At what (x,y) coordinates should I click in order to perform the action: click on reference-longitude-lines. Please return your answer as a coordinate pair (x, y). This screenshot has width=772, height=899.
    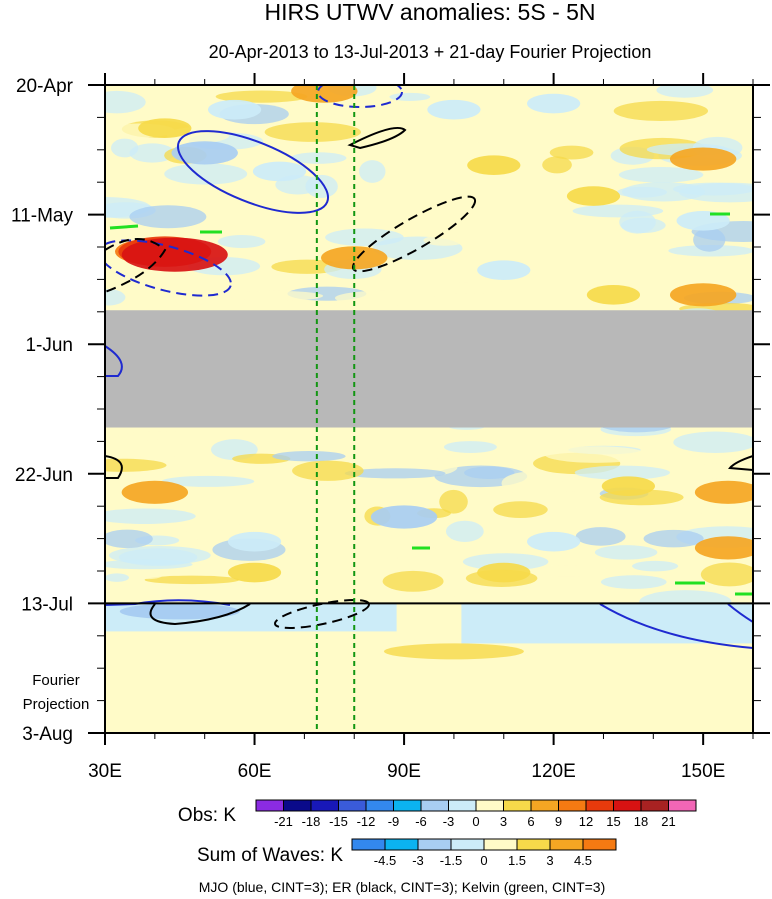
    Looking at the image, I should click on (335, 409).